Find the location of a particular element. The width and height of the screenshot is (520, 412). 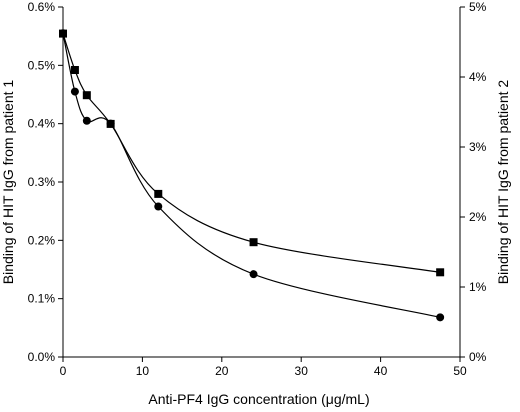

y-tick-label: 0.6% is located at coordinates (42, 7).